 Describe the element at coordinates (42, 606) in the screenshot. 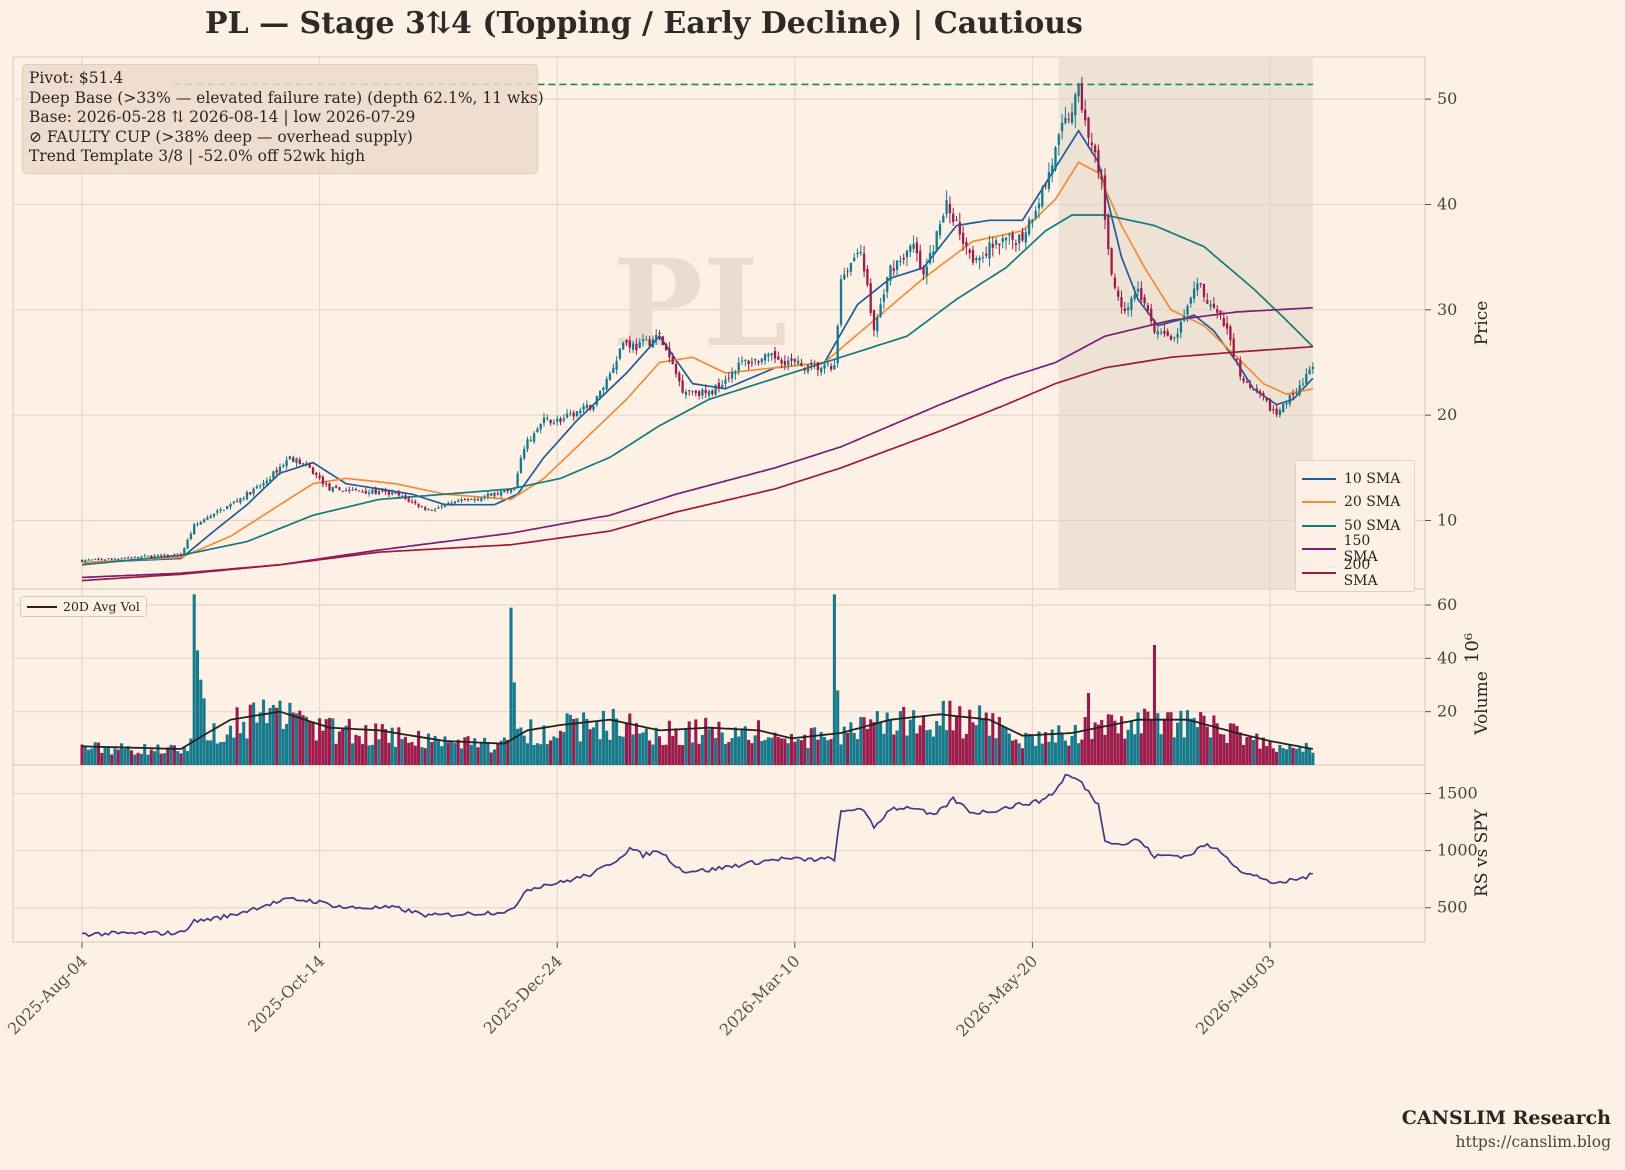

I see `legend-swatch` at that location.